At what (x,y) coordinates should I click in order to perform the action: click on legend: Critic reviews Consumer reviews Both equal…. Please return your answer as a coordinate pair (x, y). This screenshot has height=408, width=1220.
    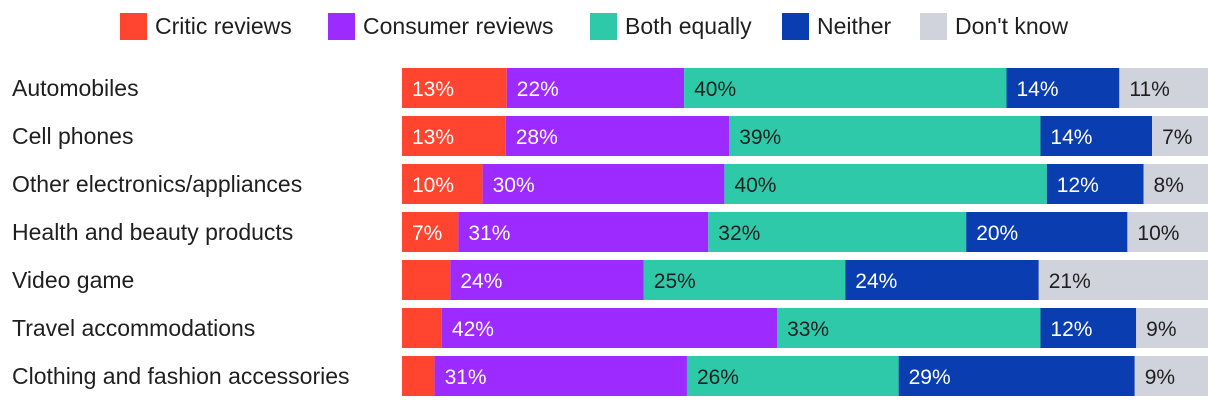
    Looking at the image, I should click on (594, 26).